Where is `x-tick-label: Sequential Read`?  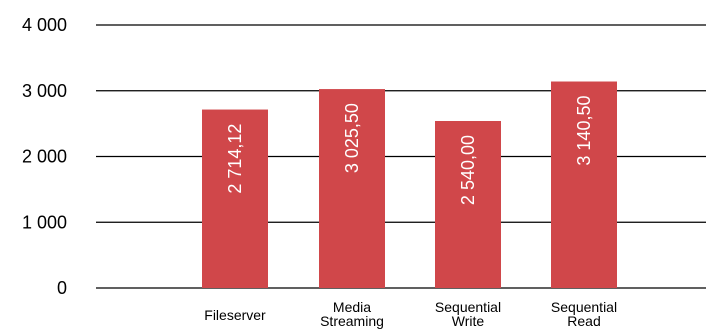
x-tick-label: Sequential Read is located at coordinates (584, 314).